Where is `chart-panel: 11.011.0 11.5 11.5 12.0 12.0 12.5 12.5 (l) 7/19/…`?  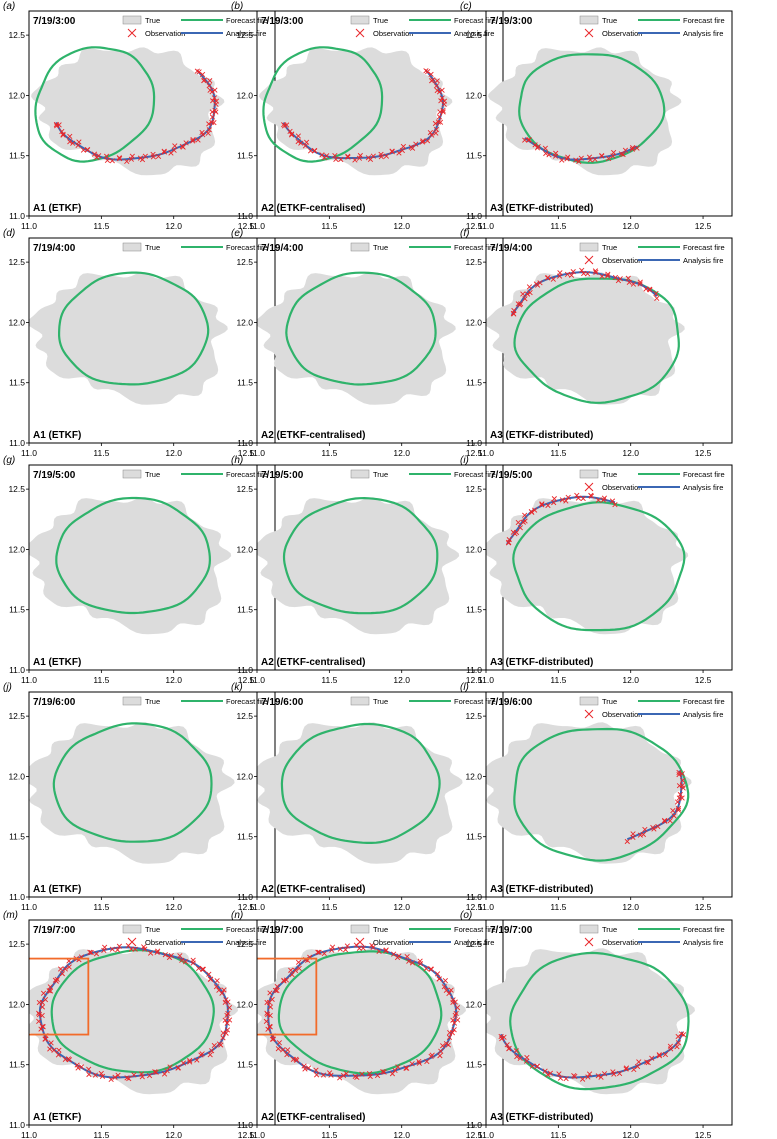
chart-panel: 11.011.0 11.5 11.5 12.0 12.0 12.5 12.5 (l) 7/19/… is located at coordinates (596, 797).